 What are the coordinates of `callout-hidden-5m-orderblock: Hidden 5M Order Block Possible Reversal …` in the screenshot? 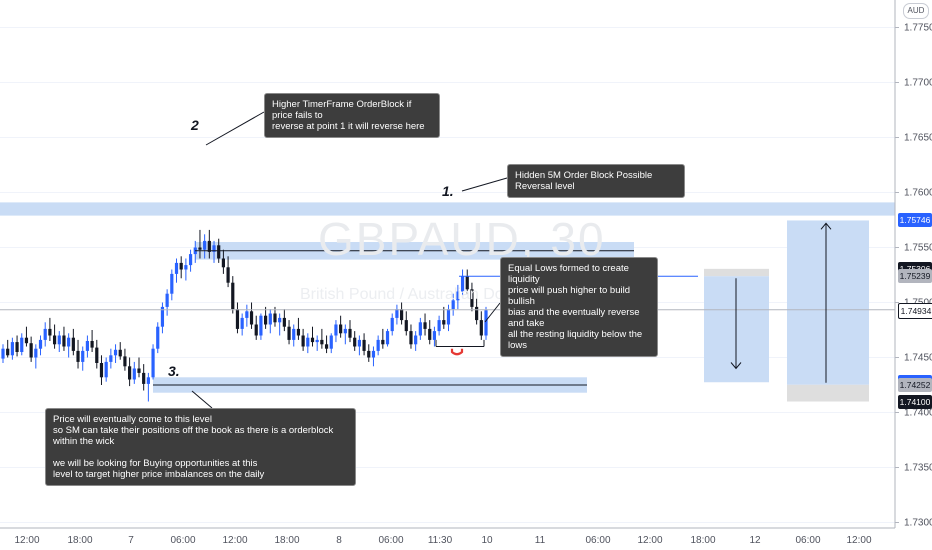 It's located at (596, 181).